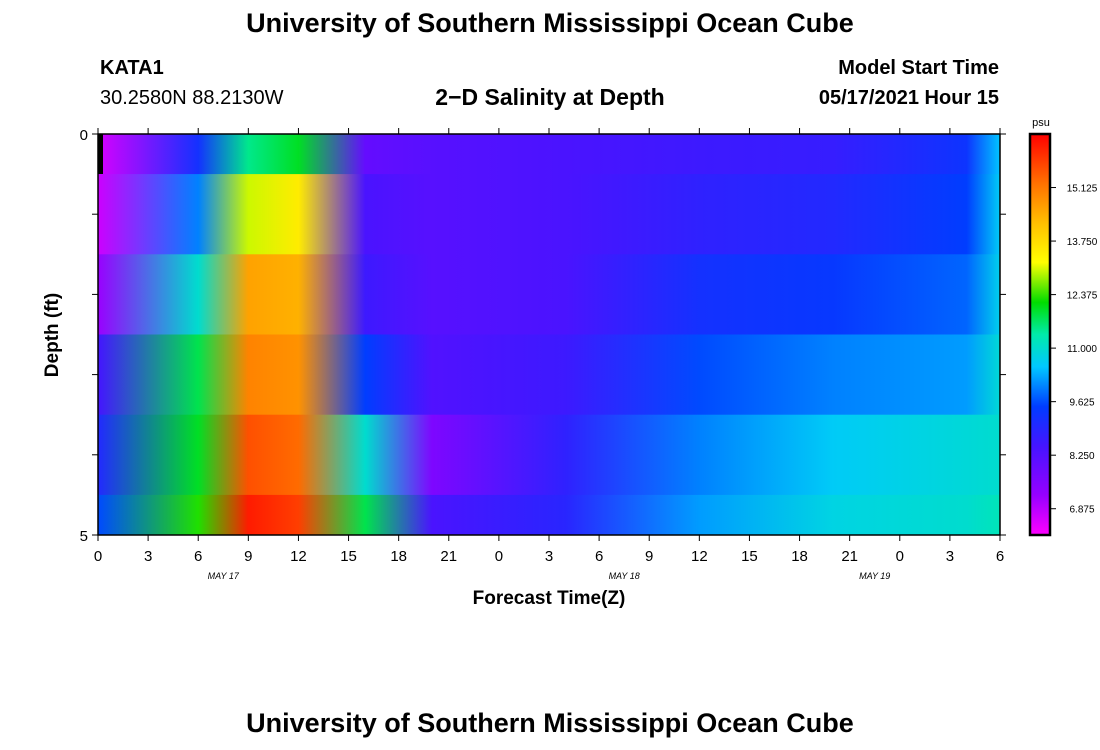 The height and width of the screenshot is (750, 1100). I want to click on date-label: MAY 17, so click(224, 576).